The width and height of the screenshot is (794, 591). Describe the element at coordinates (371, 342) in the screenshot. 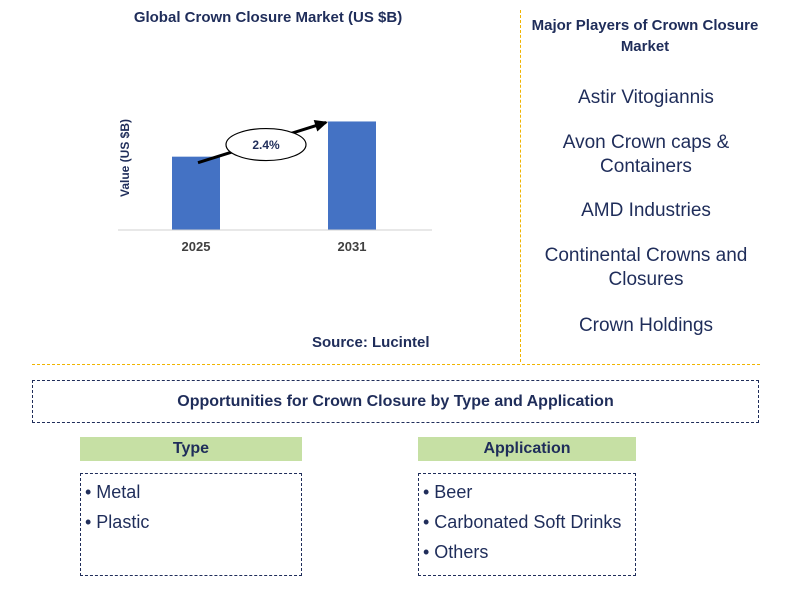

I see `source-label: Source: Lucintel` at that location.